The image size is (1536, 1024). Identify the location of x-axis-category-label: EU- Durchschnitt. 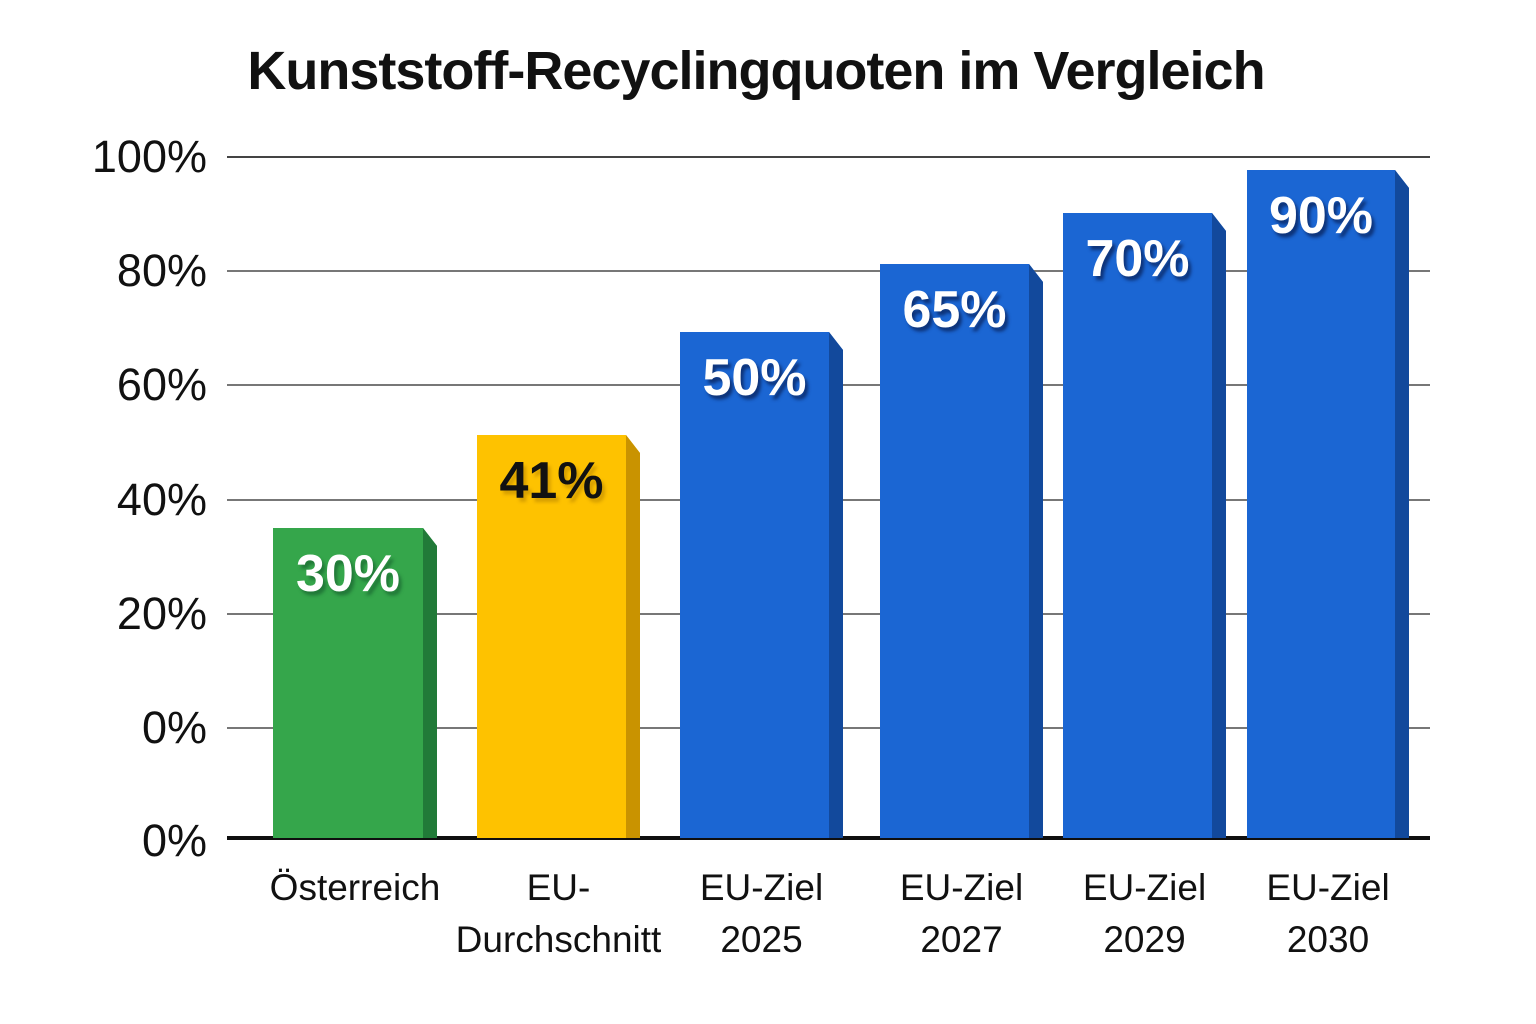
(558, 913).